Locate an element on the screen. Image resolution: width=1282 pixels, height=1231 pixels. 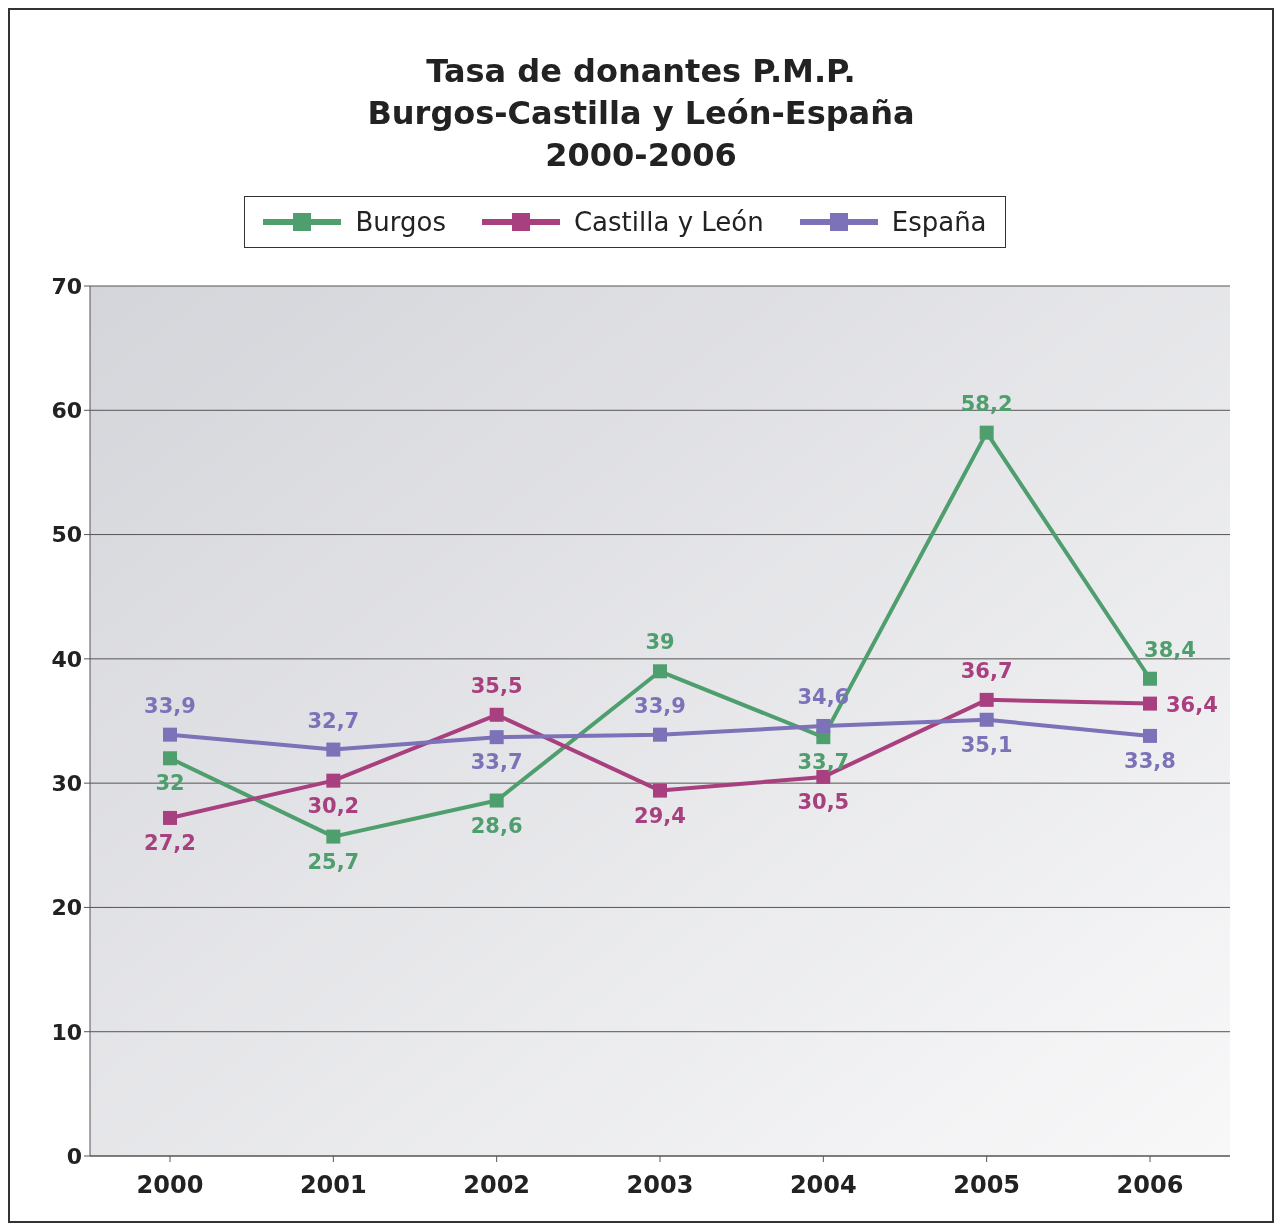
data-label: 32,7 is located at coordinates (333, 720).